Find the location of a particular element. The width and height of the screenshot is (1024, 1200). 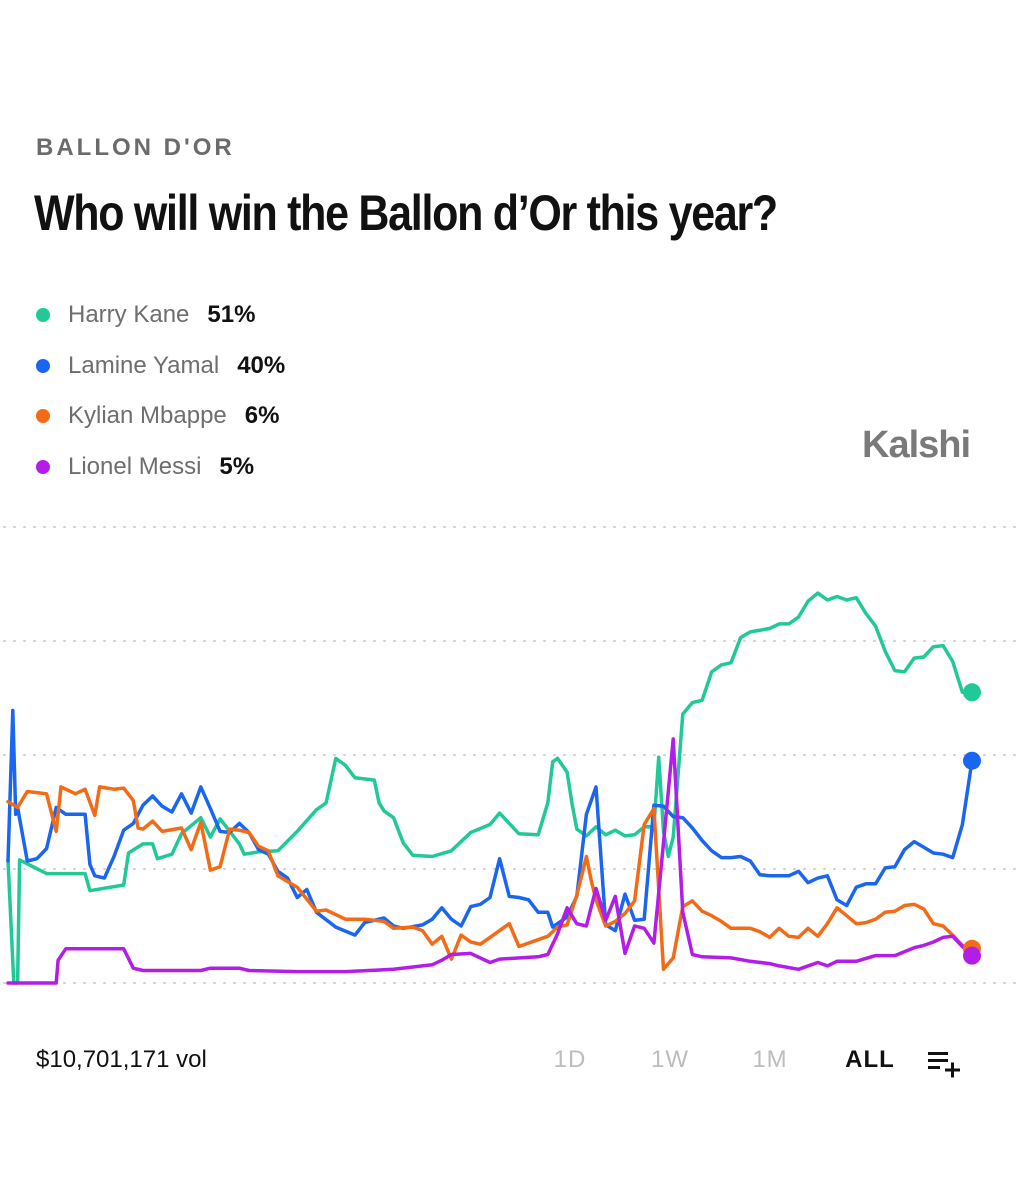

series-line-kylian-mbappe is located at coordinates (490, 878).